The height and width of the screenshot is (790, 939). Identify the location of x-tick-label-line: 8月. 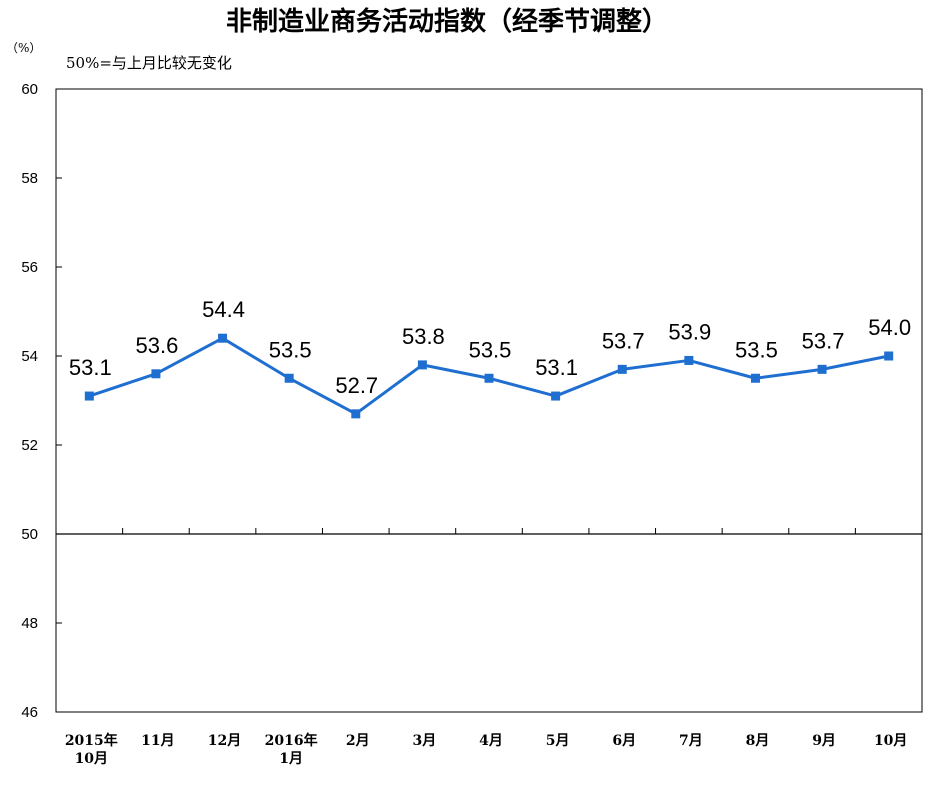
(758, 741).